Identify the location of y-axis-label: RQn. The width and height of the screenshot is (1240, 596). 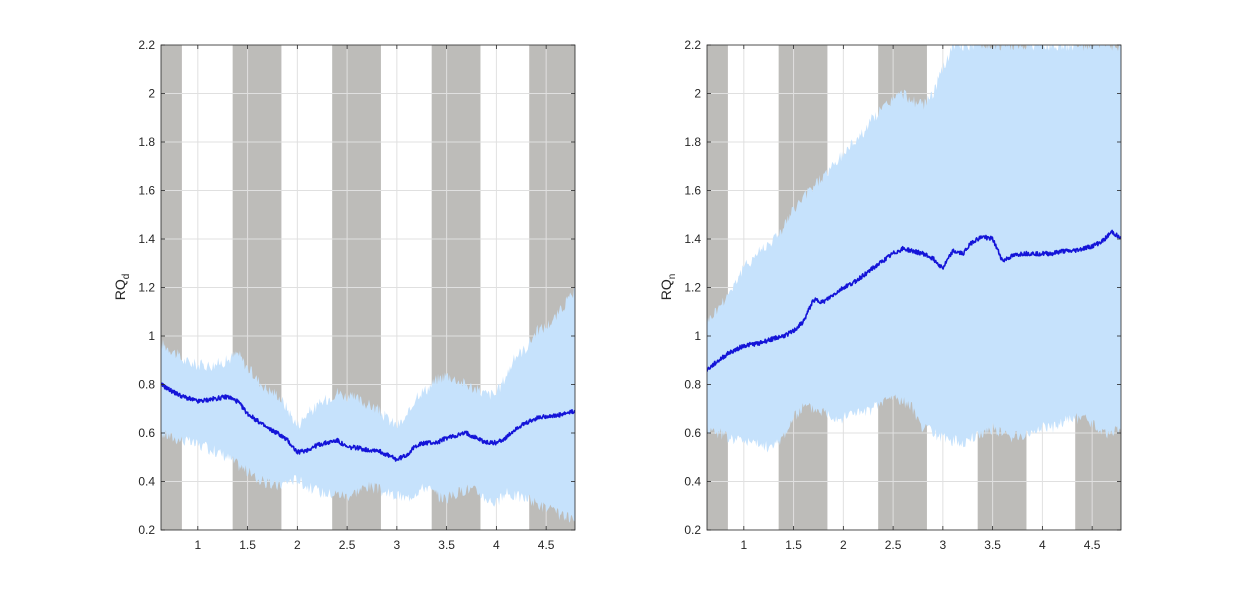
(668, 287).